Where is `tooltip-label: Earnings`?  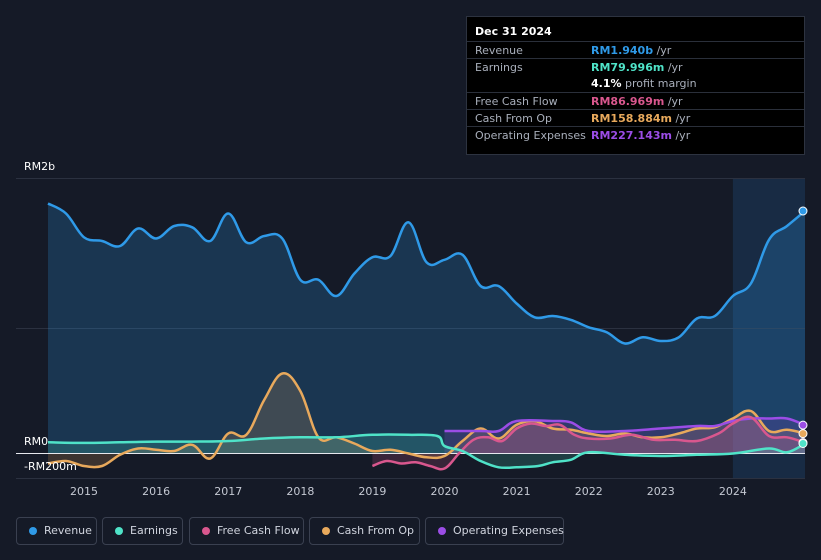 tooltip-label: Earnings is located at coordinates (499, 67).